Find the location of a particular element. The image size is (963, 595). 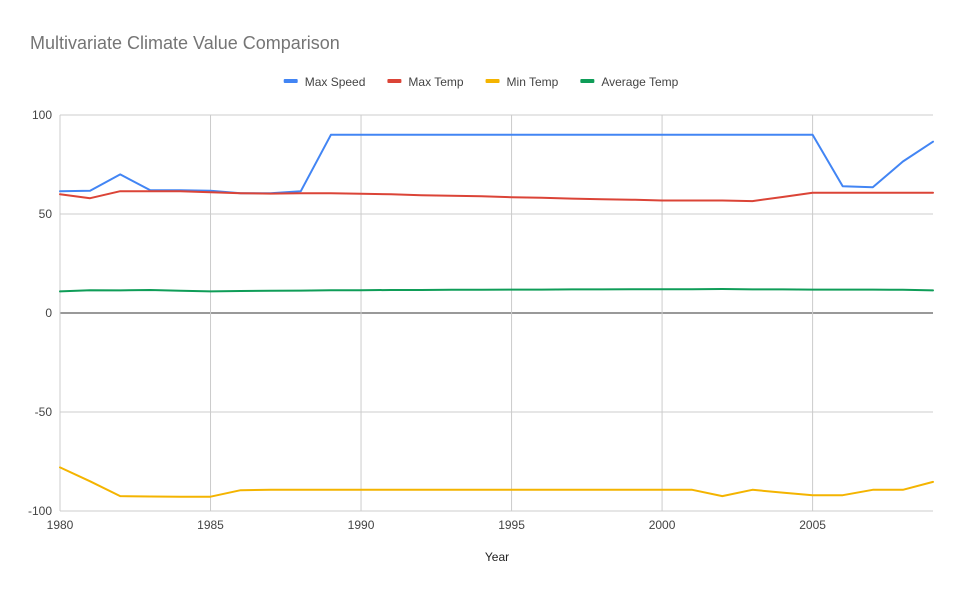

x-tick-label: 1980 is located at coordinates (60, 525).